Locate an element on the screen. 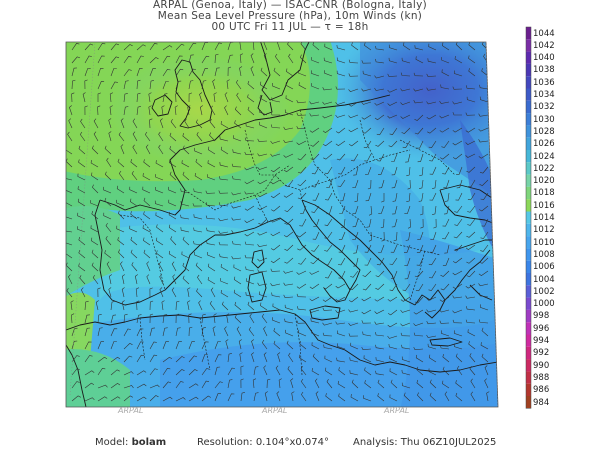 The width and height of the screenshot is (600, 450). legend-label: 994 is located at coordinates (541, 341).